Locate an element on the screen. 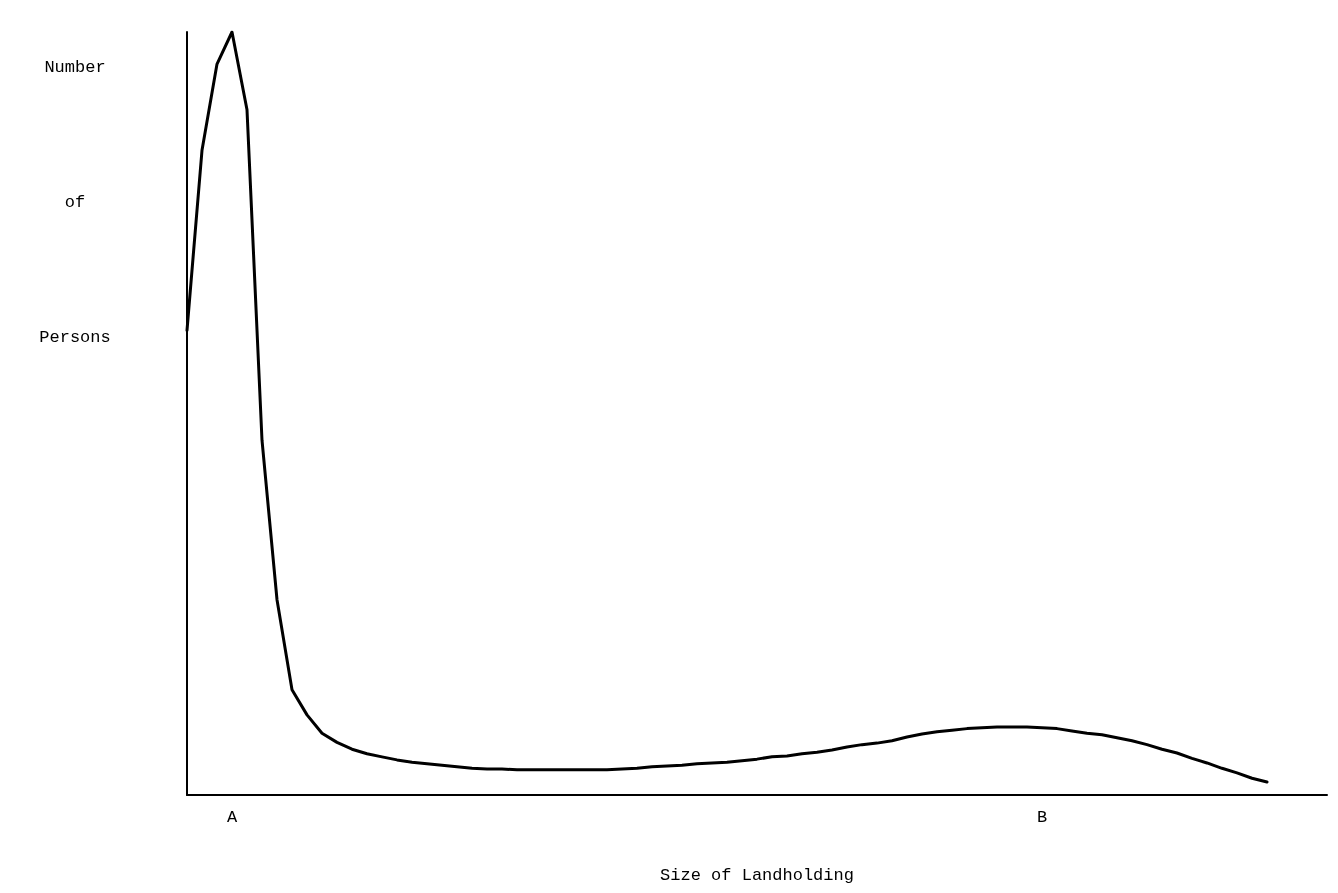 This screenshot has height=893, width=1338. x-tick-label: B is located at coordinates (1042, 817).